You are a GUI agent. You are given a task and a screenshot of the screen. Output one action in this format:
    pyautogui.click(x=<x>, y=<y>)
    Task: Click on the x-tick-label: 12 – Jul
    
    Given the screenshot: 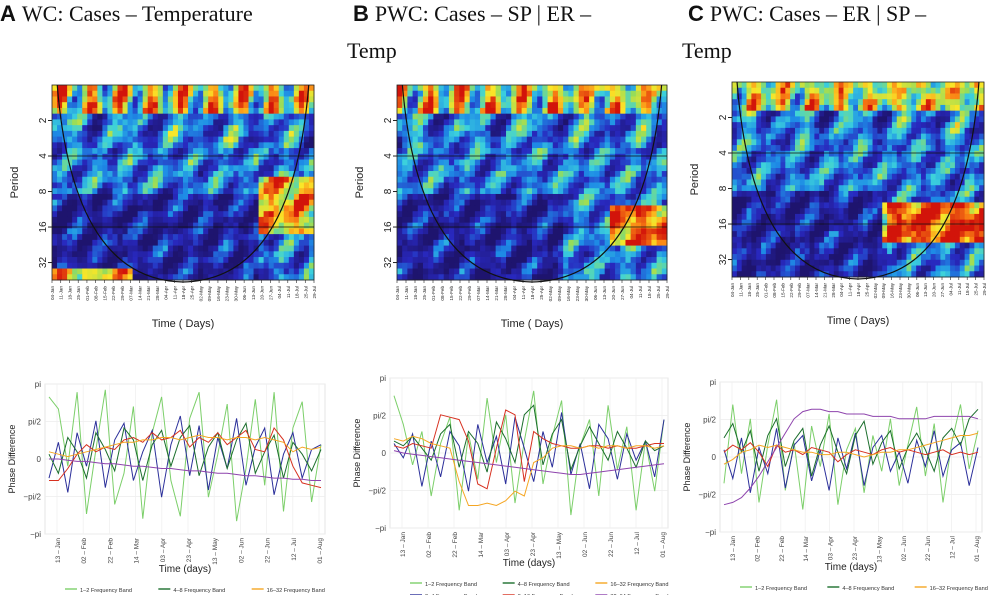 What is the action you would take?
    pyautogui.click(x=294, y=548)
    